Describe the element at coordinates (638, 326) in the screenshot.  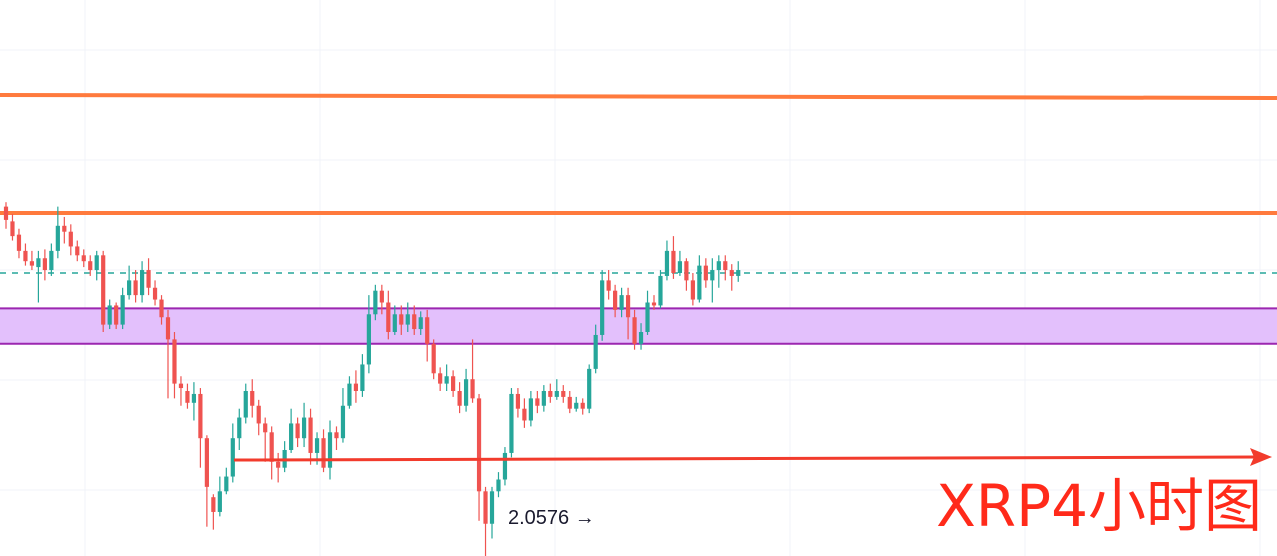
I see `zone-fill` at that location.